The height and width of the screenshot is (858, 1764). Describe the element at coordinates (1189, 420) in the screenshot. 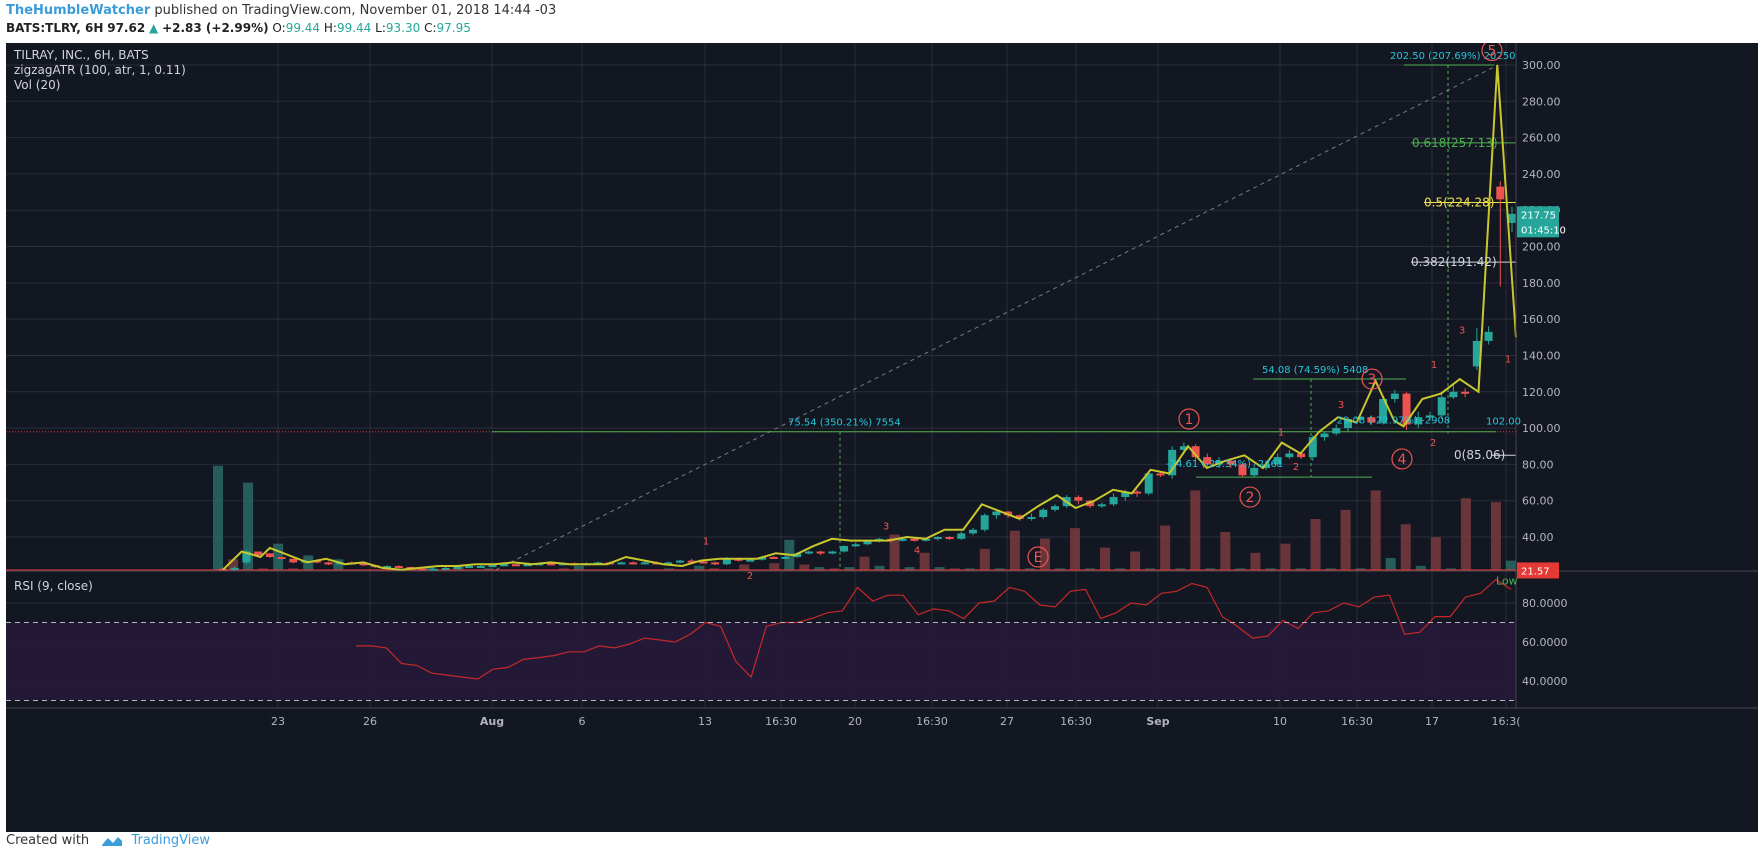

I see `wave-1: 1` at that location.